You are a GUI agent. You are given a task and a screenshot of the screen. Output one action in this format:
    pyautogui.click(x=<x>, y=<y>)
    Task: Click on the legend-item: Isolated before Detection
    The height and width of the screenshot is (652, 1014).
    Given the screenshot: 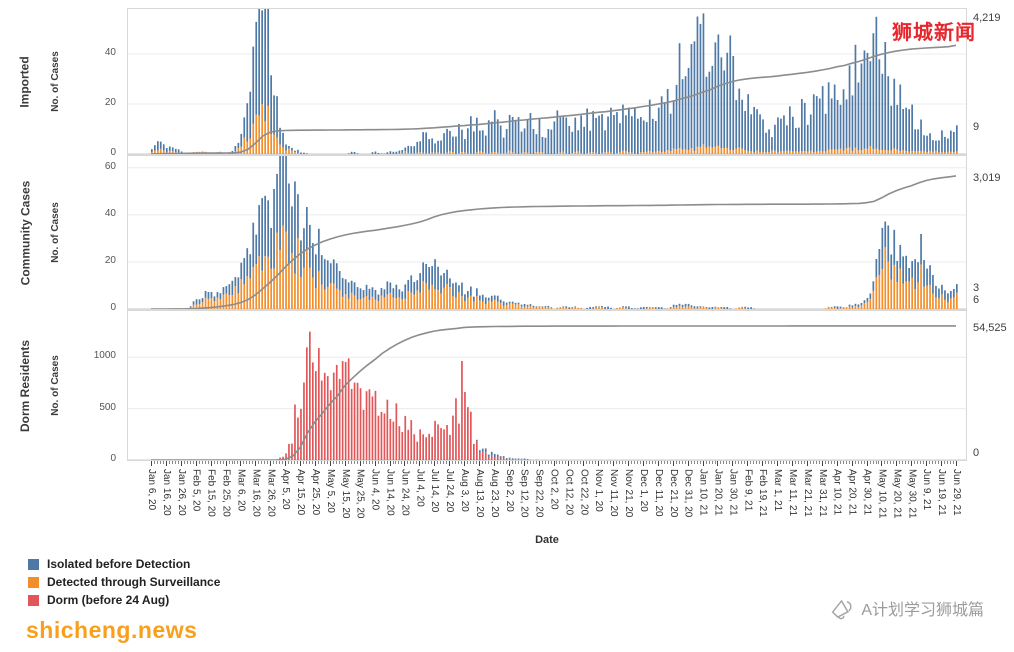 What is the action you would take?
    pyautogui.click(x=124, y=564)
    